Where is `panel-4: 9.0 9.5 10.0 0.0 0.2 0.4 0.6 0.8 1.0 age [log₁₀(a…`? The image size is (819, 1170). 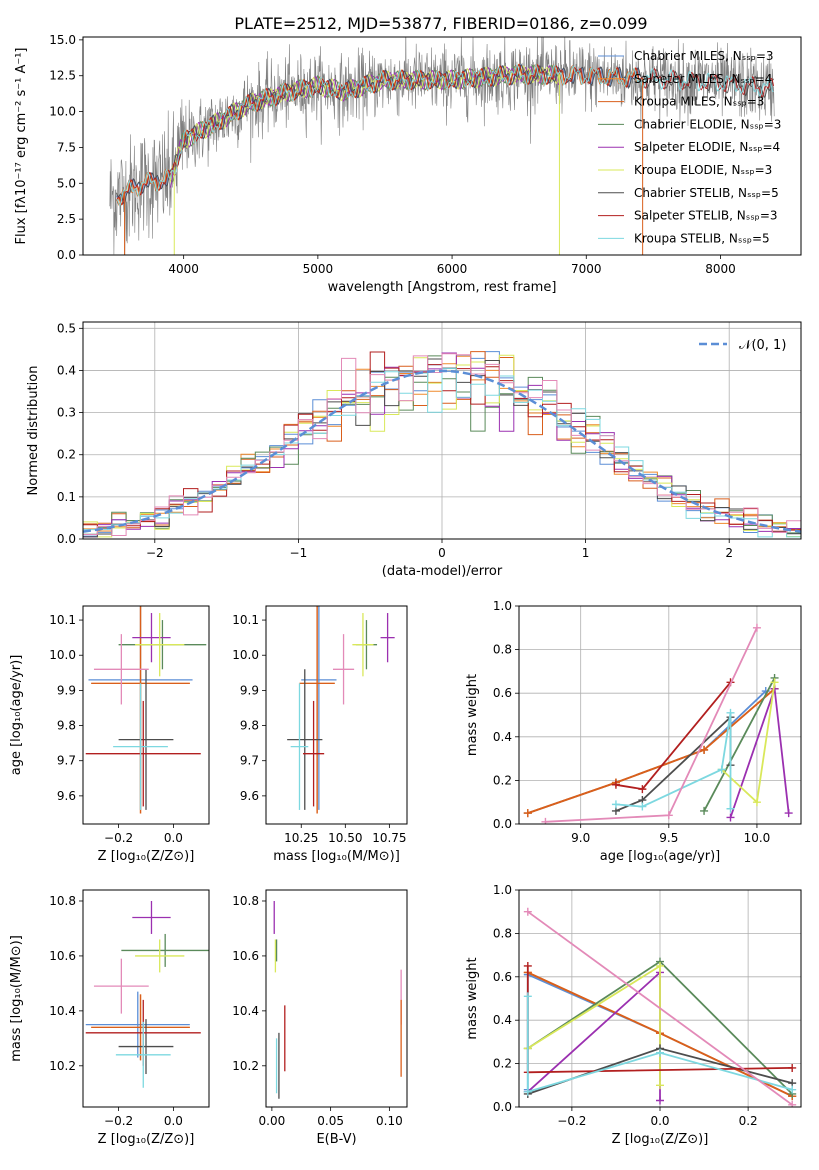
panel-4: 9.0 9.5 10.0 0.0 0.2 0.4 0.6 0.8 1.0 age [log₁₀(a… is located at coordinates (633, 731).